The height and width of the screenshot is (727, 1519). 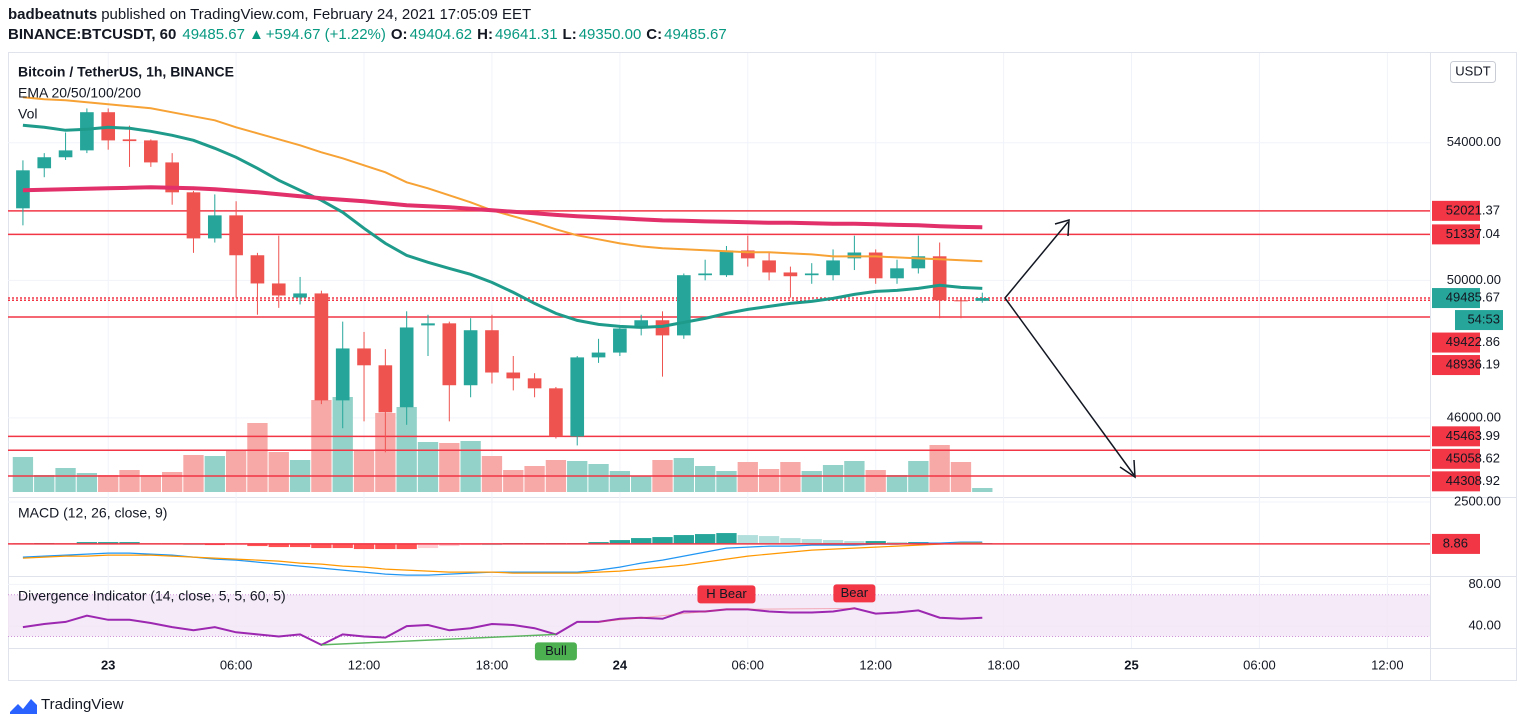 What do you see at coordinates (570, 34) in the screenshot?
I see `ohlc-key: L:` at bounding box center [570, 34].